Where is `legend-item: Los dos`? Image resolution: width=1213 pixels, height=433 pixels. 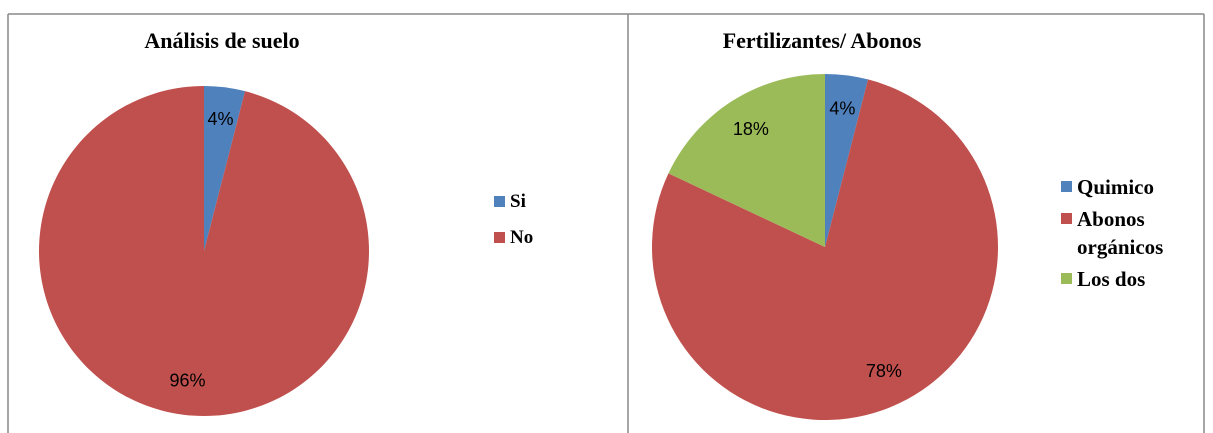
legend-item: Los dos is located at coordinates (1128, 279).